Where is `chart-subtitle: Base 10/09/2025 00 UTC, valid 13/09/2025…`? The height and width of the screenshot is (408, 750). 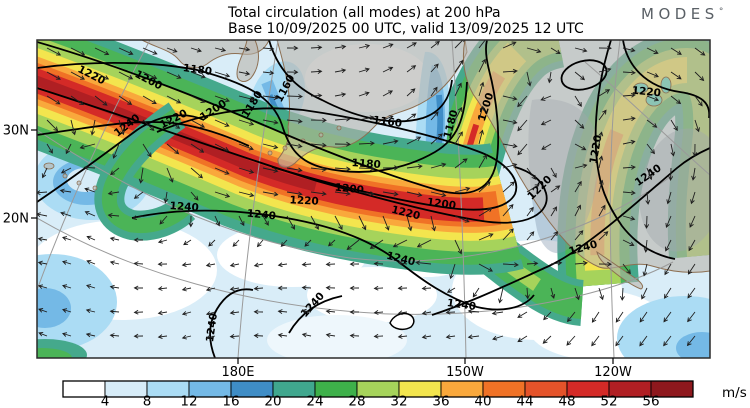
chart-subtitle: Base 10/09/2025 00 UTC, valid 13/09/2025… is located at coordinates (406, 29).